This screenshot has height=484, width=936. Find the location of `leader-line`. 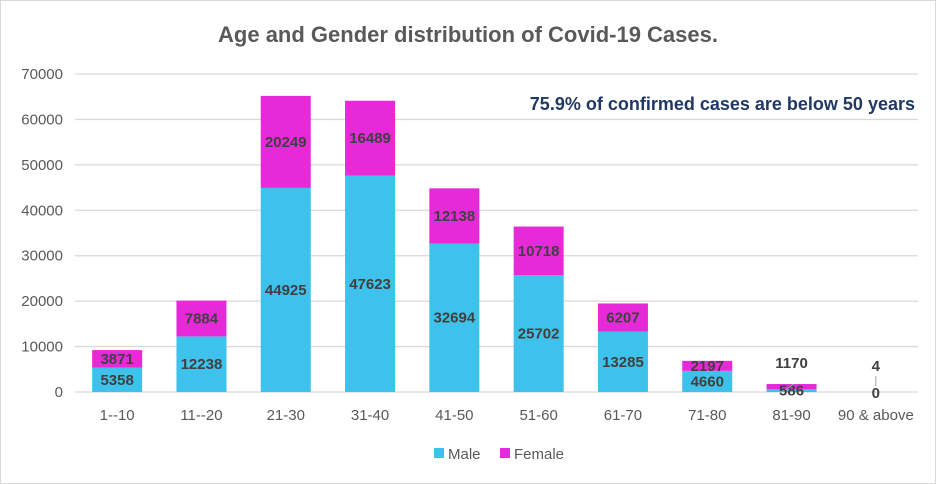

leader-line is located at coordinates (789, 387).